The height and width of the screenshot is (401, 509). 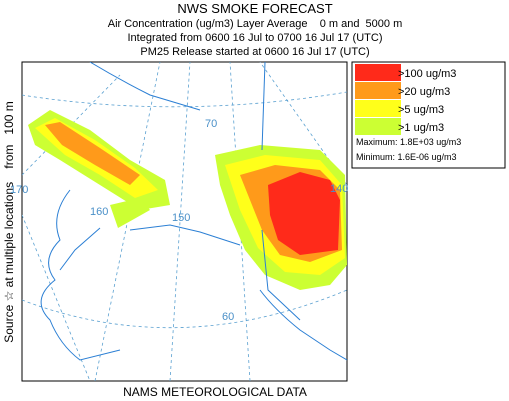 I want to click on legend-label: >100 ug/m3, so click(x=427, y=74).